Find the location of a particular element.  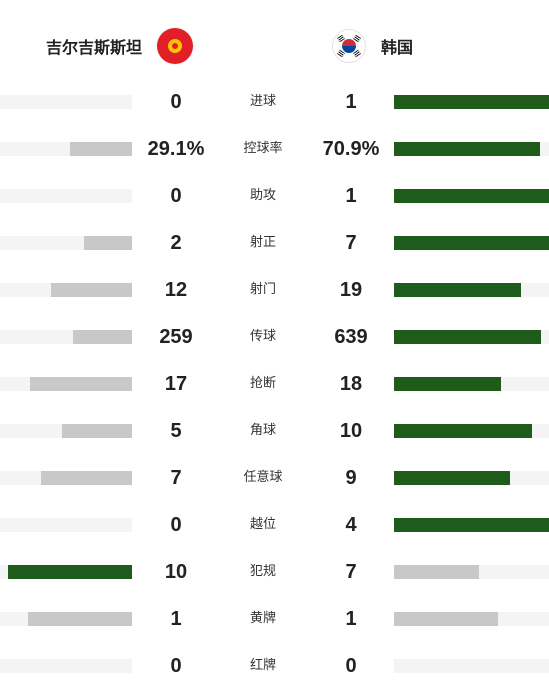

home-stat-value: 1 is located at coordinates (176, 619).